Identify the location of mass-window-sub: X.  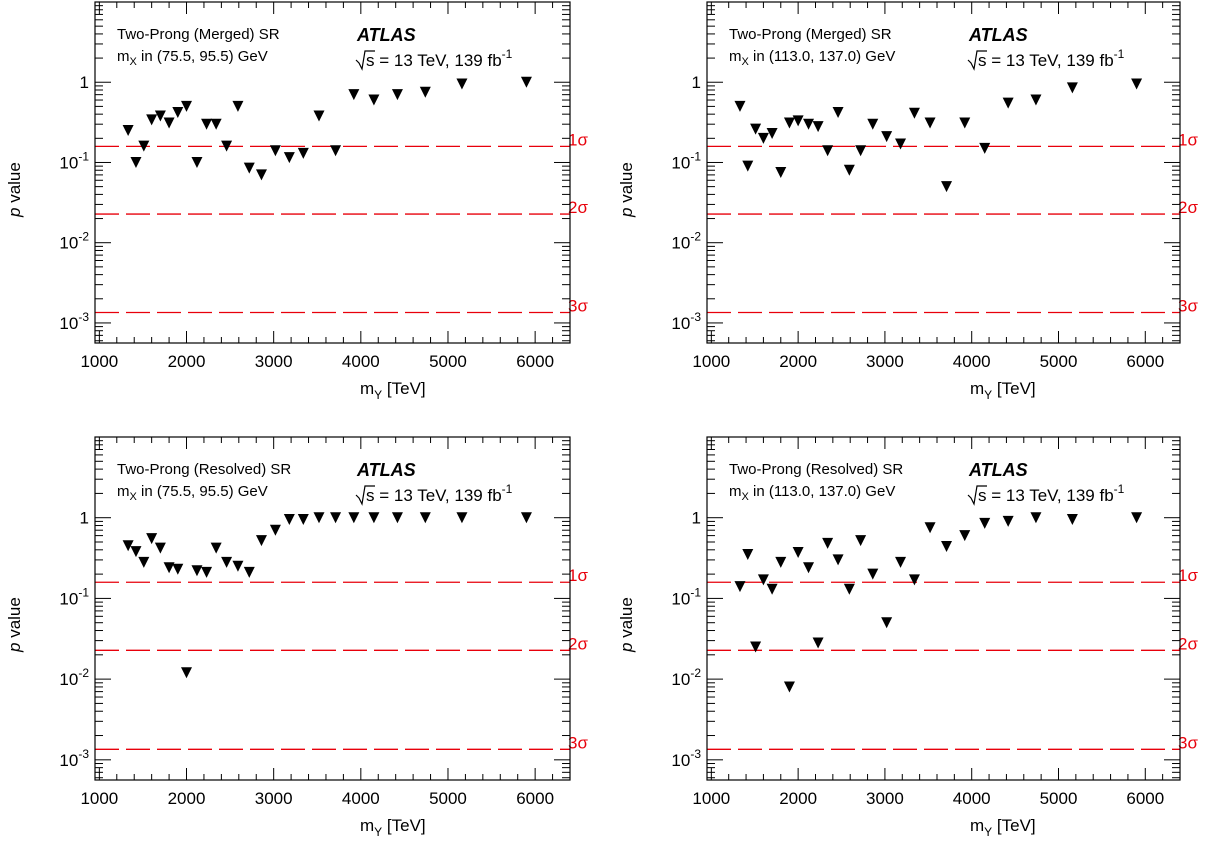
(746, 497).